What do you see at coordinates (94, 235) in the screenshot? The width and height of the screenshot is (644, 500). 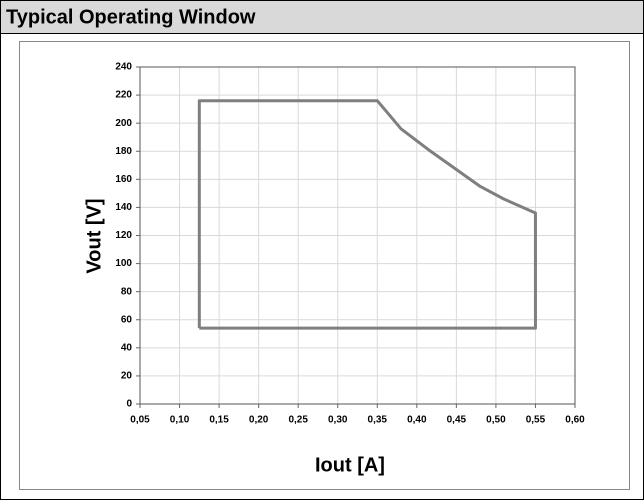 I see `y-axis-label: Vout [V]` at bounding box center [94, 235].